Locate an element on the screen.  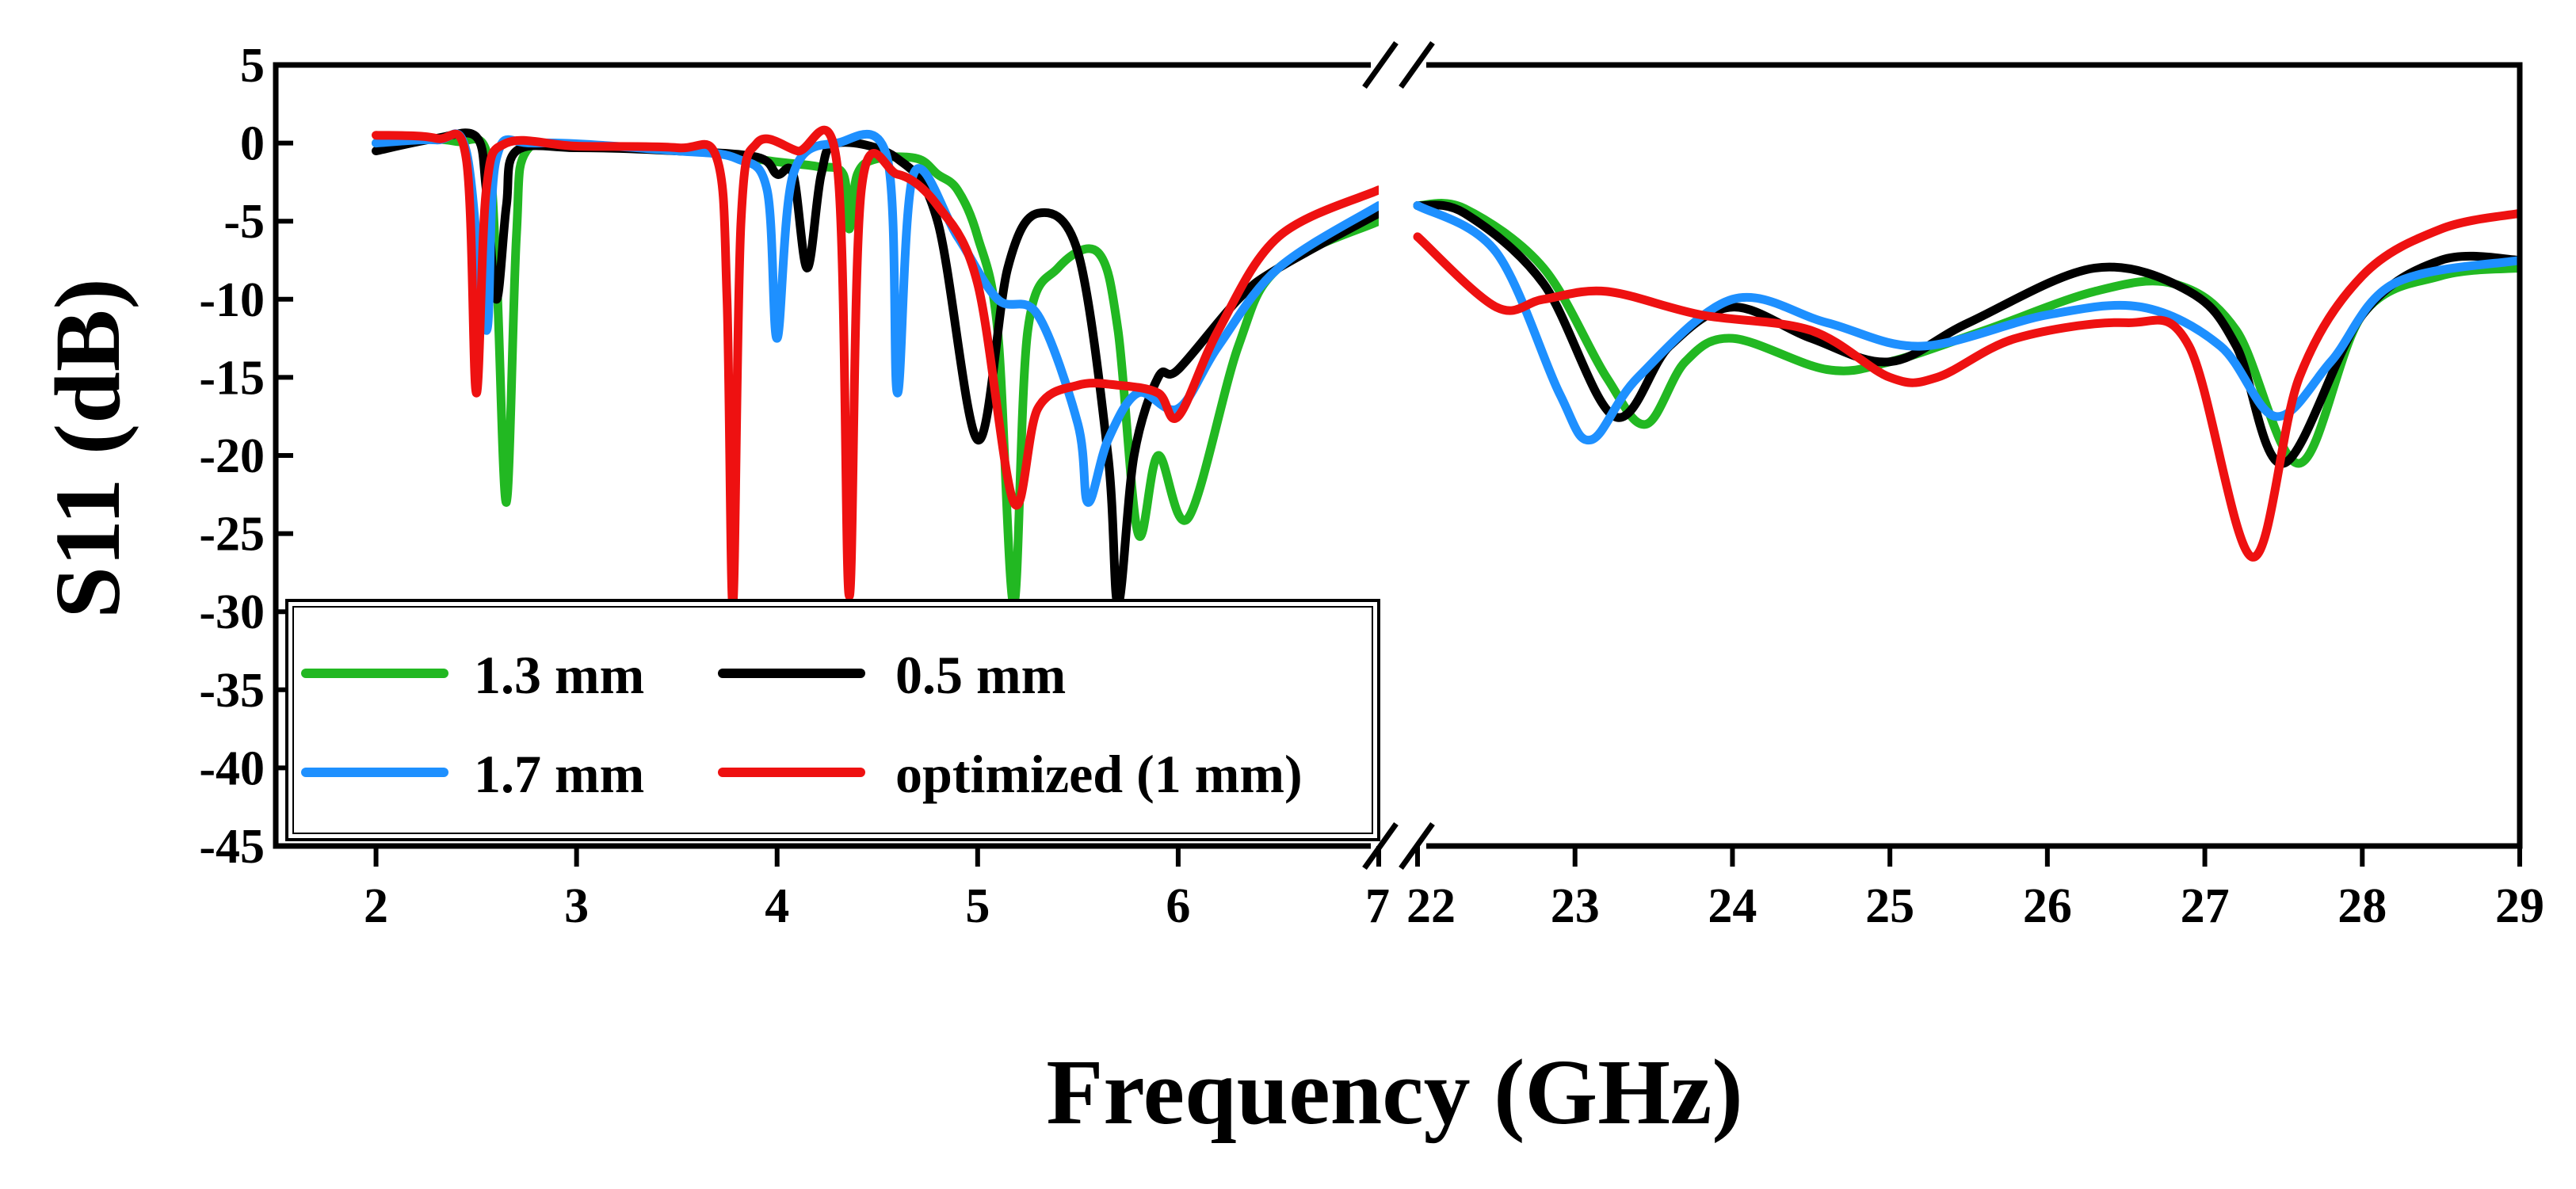
y-tick-label: -30 is located at coordinates (232, 612).